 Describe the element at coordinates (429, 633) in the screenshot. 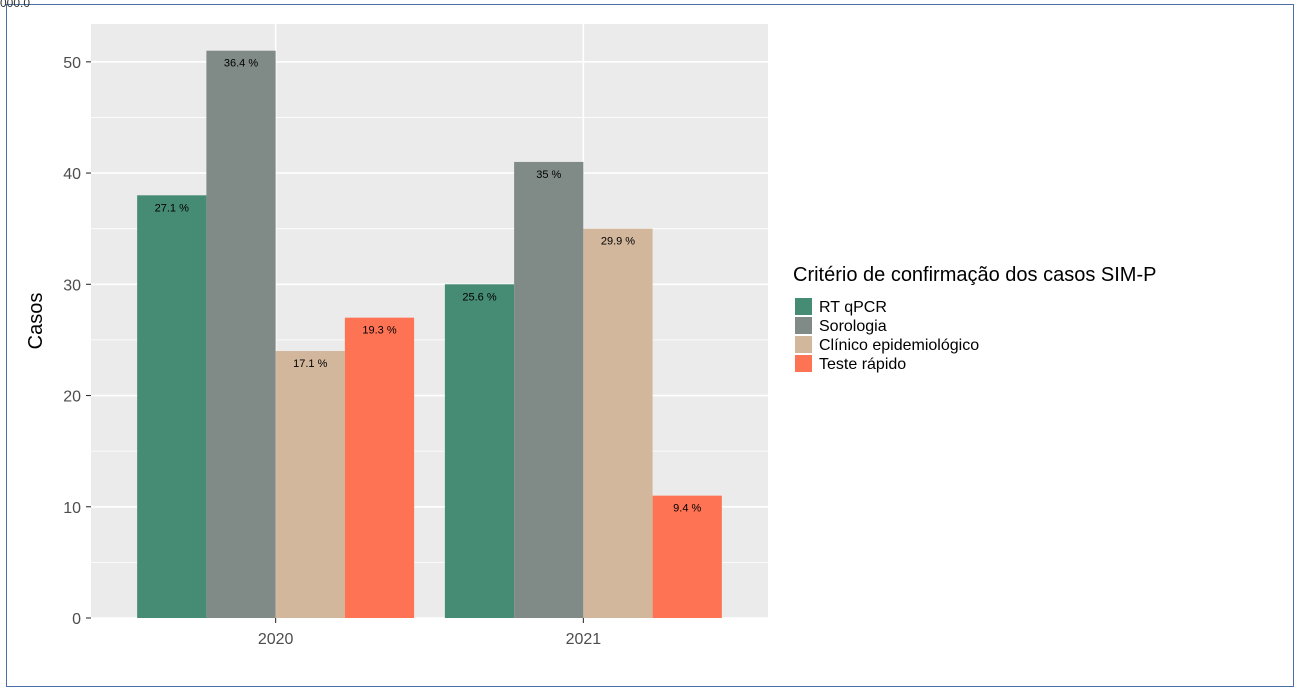

I see `x-axis: 2020 2021` at that location.